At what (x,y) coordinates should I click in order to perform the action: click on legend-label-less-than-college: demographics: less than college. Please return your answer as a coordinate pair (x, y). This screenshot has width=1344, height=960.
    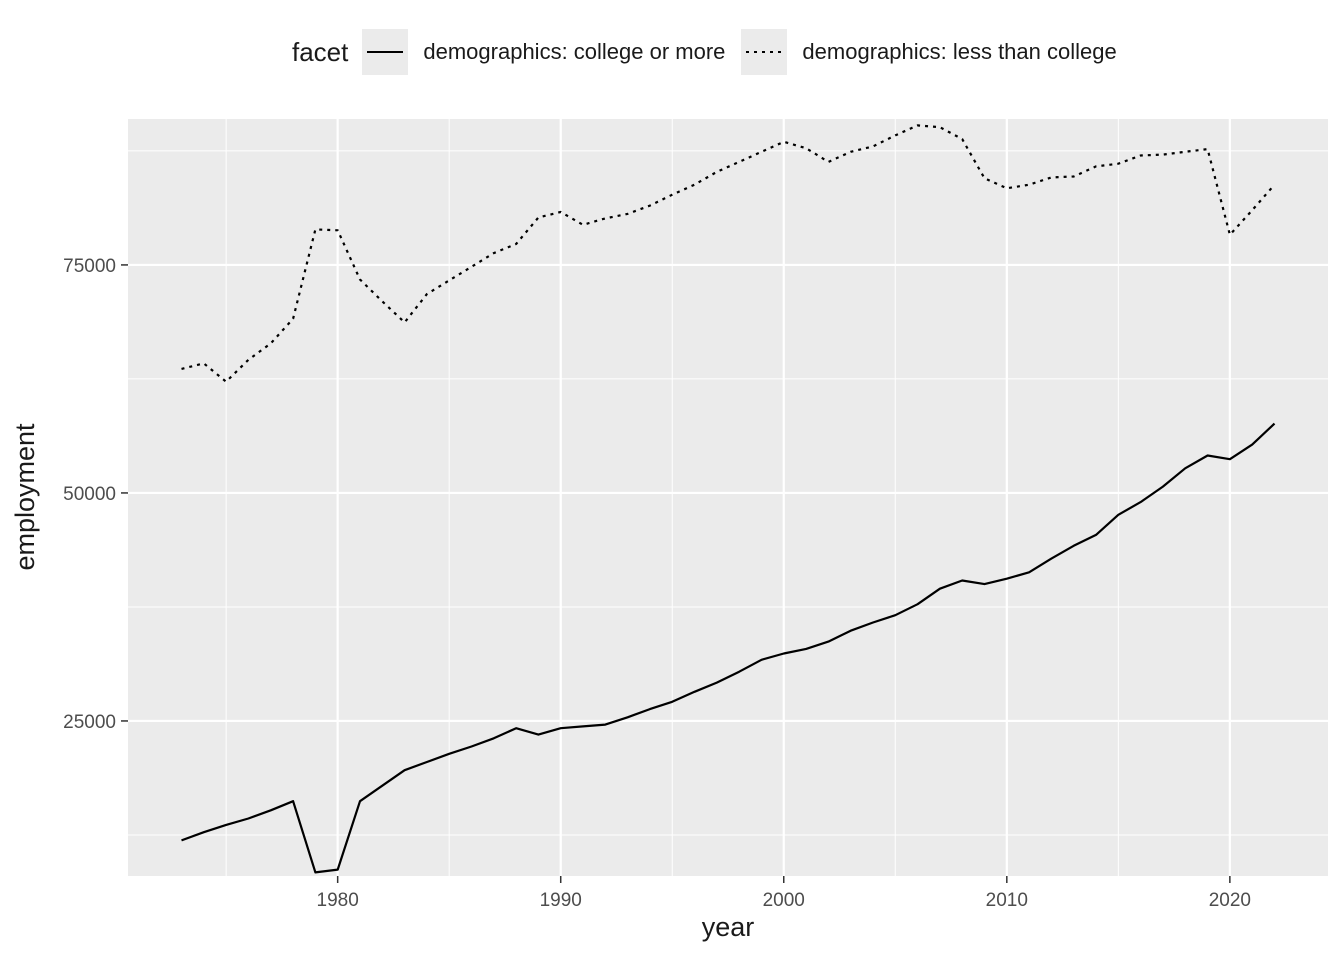
    Looking at the image, I should click on (959, 51).